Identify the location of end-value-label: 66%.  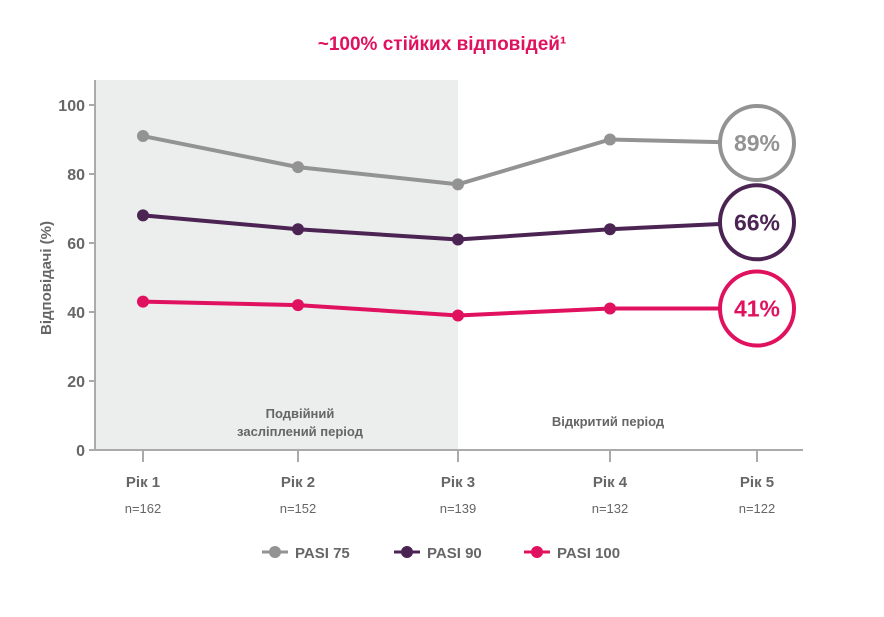
(757, 222).